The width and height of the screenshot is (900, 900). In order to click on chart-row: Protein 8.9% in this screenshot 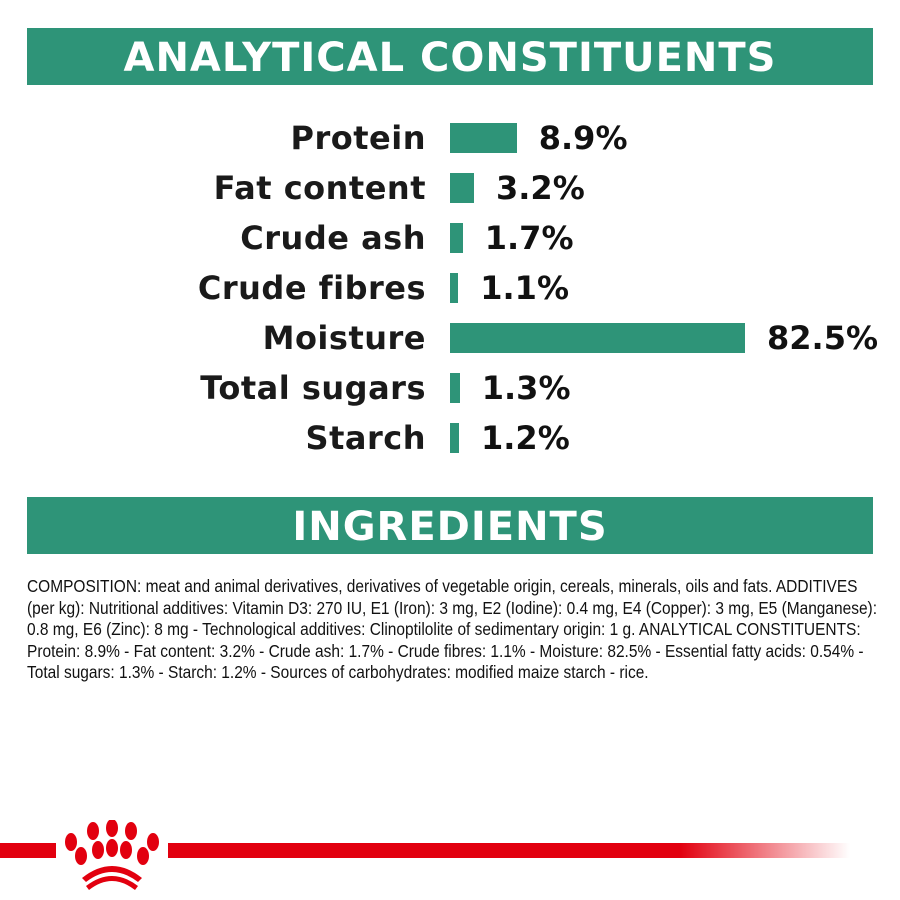, I will do `click(450, 138)`.